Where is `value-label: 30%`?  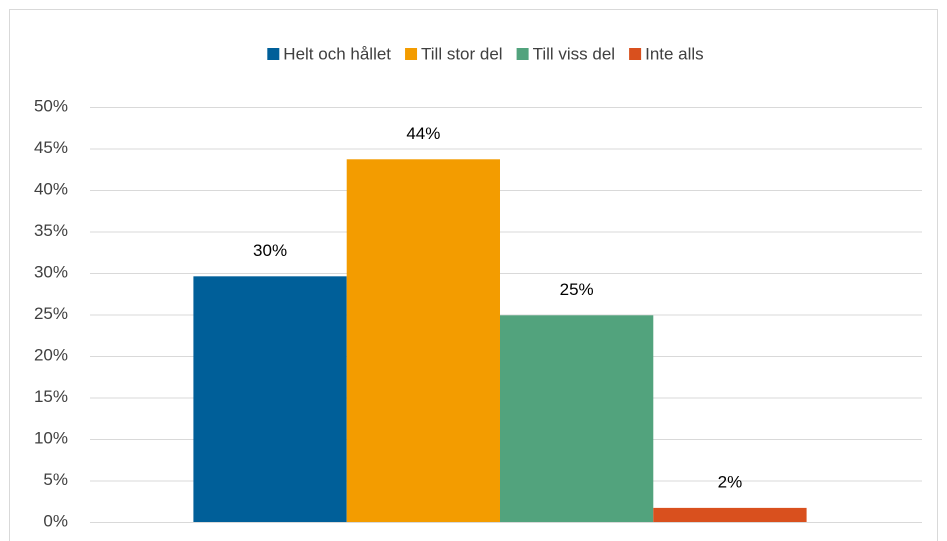 value-label: 30% is located at coordinates (270, 250).